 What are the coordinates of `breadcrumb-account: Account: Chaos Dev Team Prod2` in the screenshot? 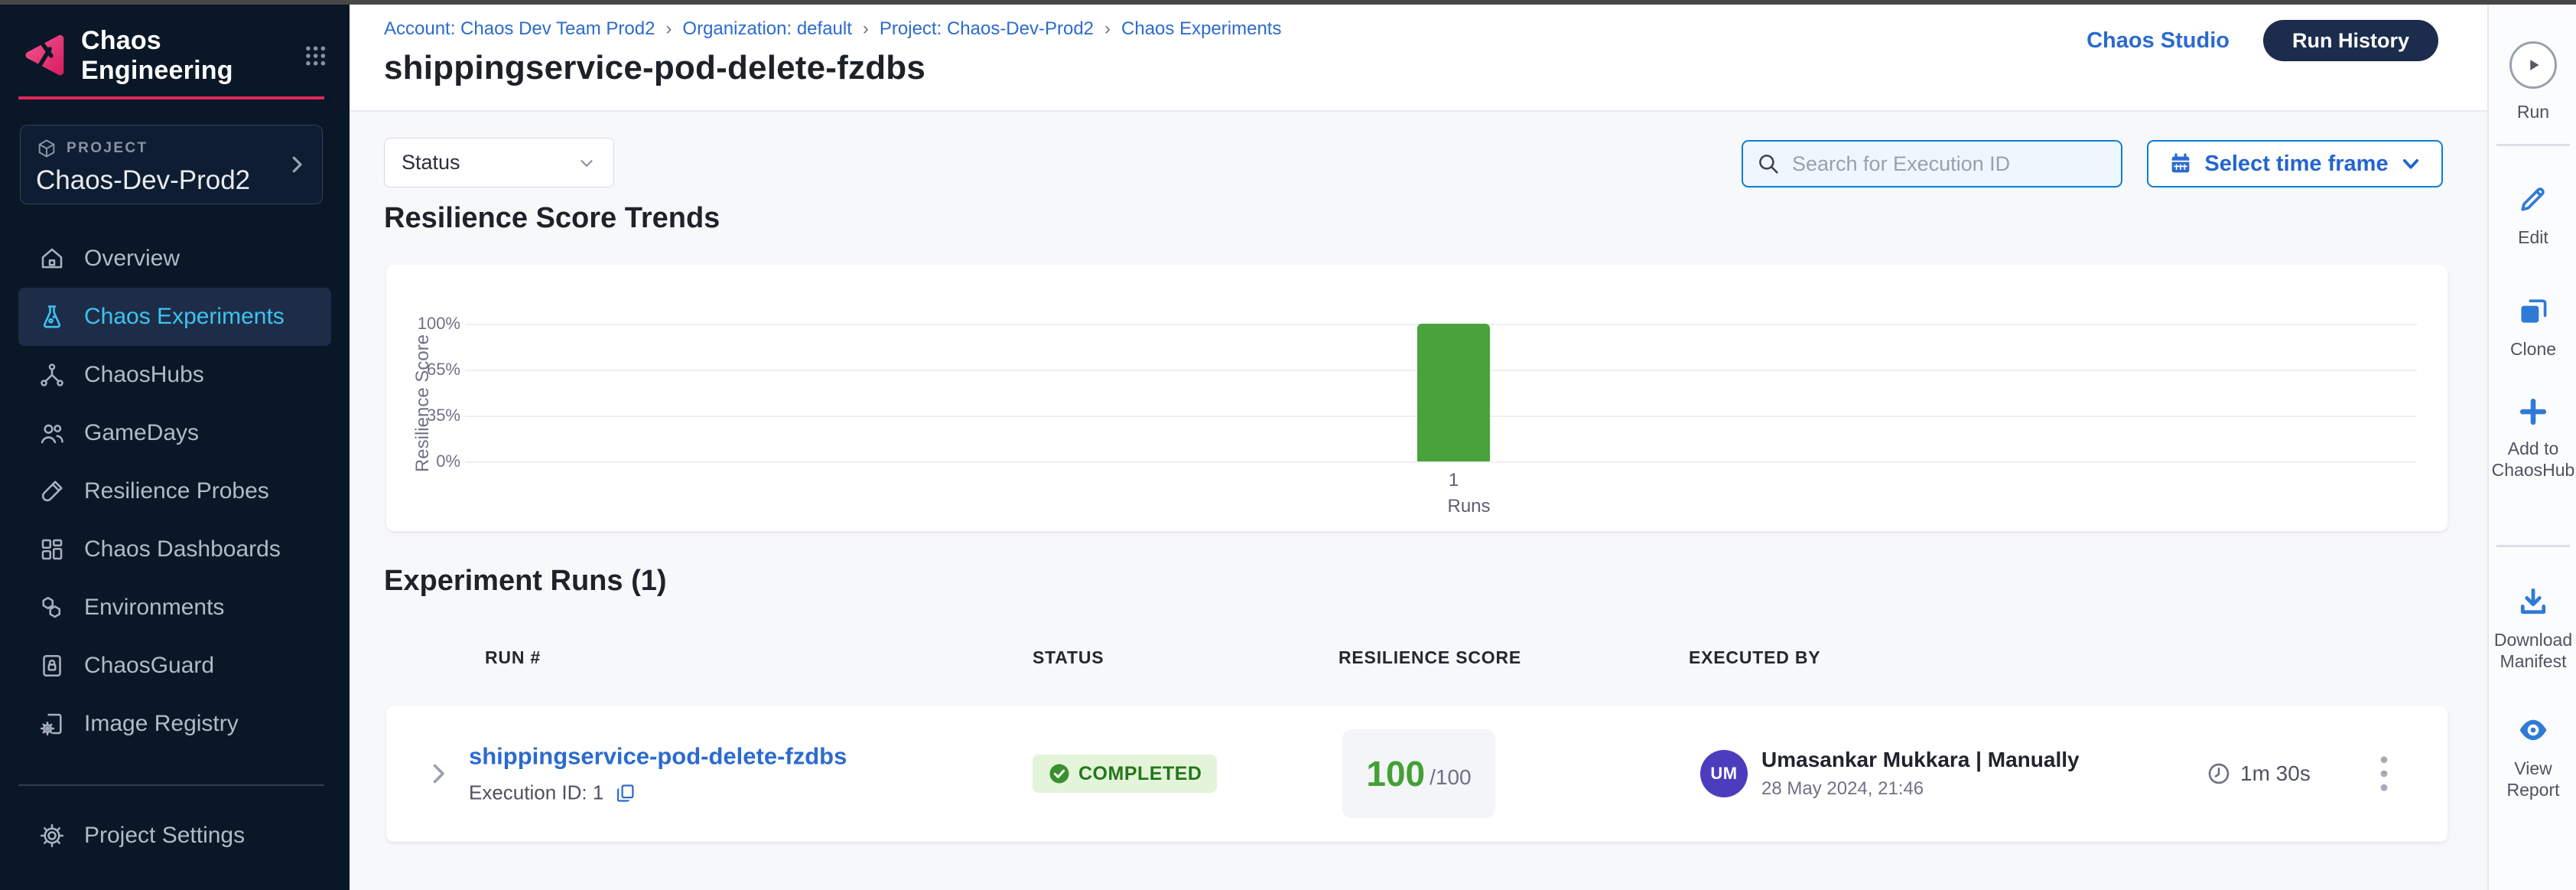 It's located at (519, 28).